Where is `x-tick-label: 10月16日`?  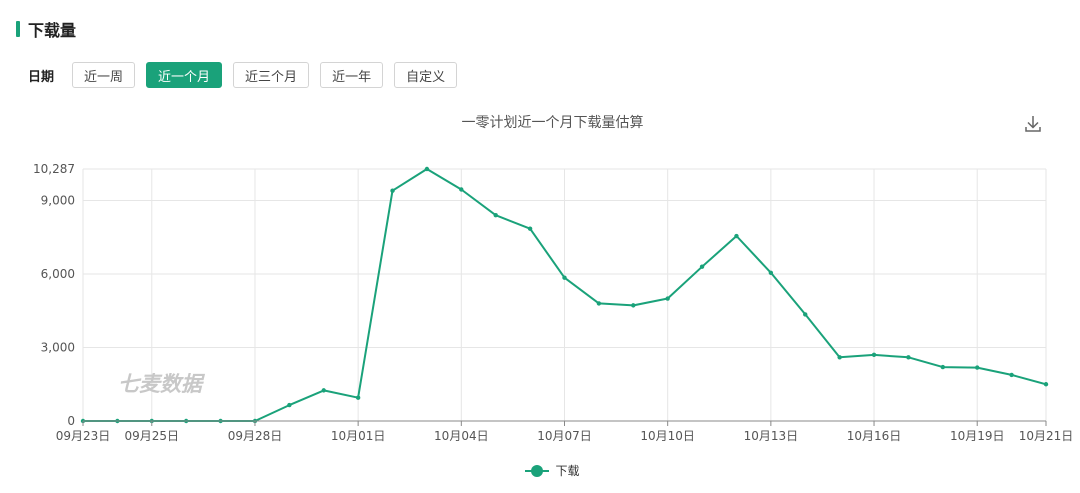
x-tick-label: 10月16日 is located at coordinates (874, 436).